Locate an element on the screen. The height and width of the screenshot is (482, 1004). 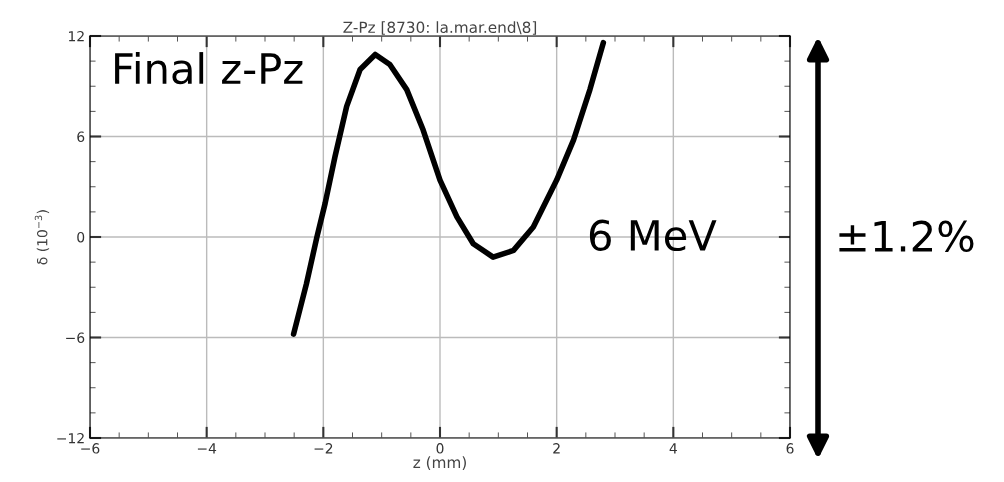
x-axis-title: z (mm) is located at coordinates (439, 463).